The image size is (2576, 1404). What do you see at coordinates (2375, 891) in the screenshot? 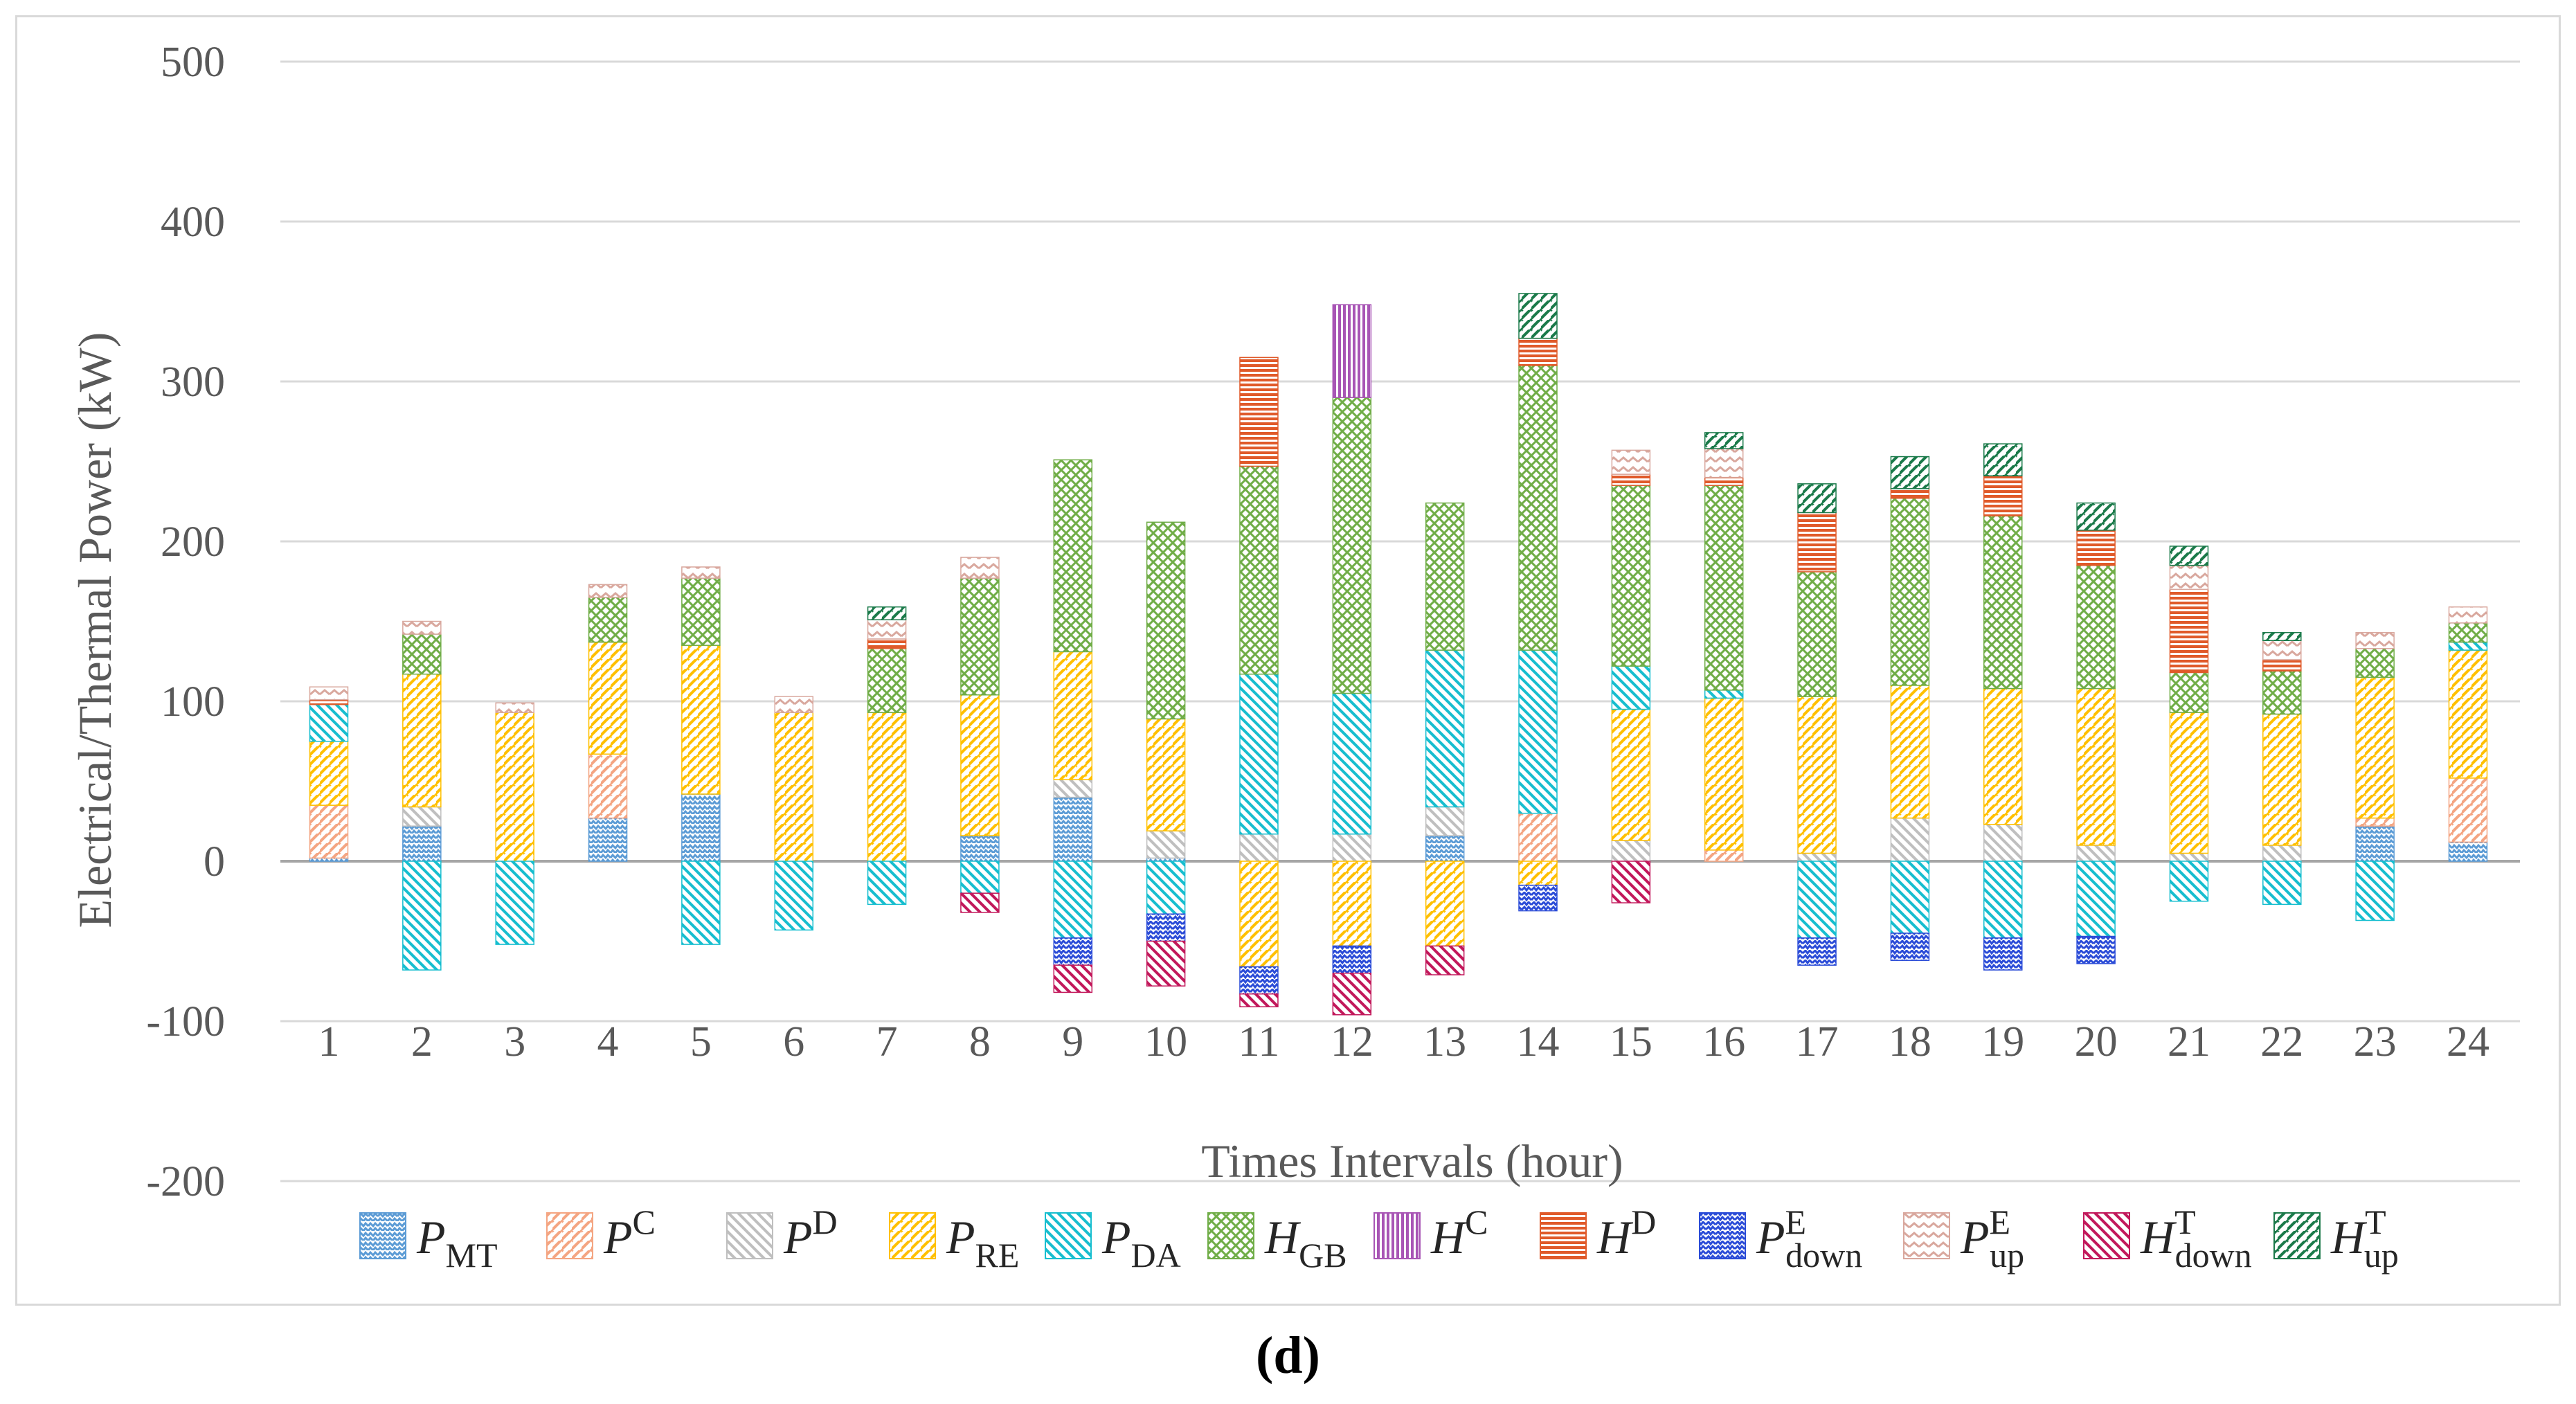
I see `bar-segment-P_DA-h23` at bounding box center [2375, 891].